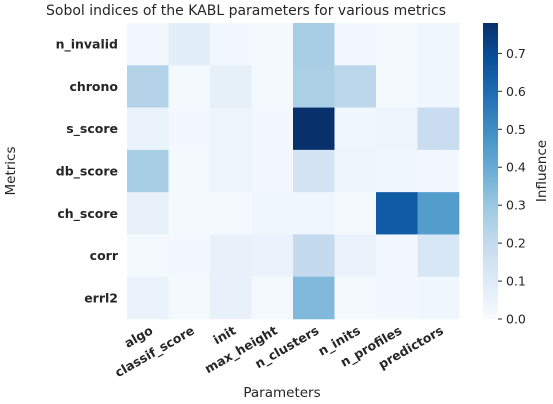 The height and width of the screenshot is (404, 553). Describe the element at coordinates (516, 281) in the screenshot. I see `colorbar-tick-label: 0.1` at that location.